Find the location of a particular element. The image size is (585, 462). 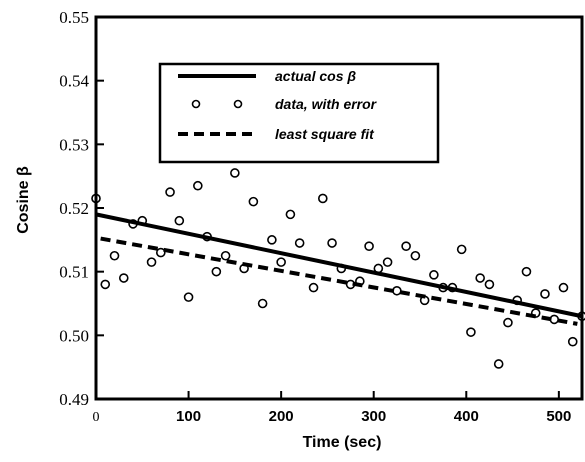

x-tick-label: 300 is located at coordinates (373, 416).